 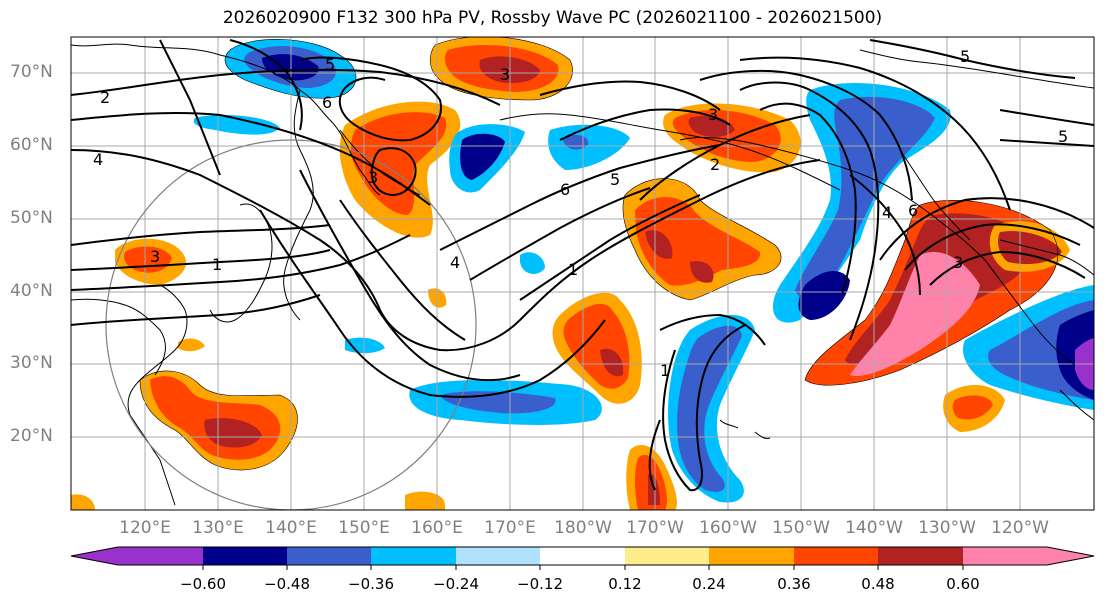 I want to click on neg-anomaly-bering-west-core, so click(x=482, y=156).